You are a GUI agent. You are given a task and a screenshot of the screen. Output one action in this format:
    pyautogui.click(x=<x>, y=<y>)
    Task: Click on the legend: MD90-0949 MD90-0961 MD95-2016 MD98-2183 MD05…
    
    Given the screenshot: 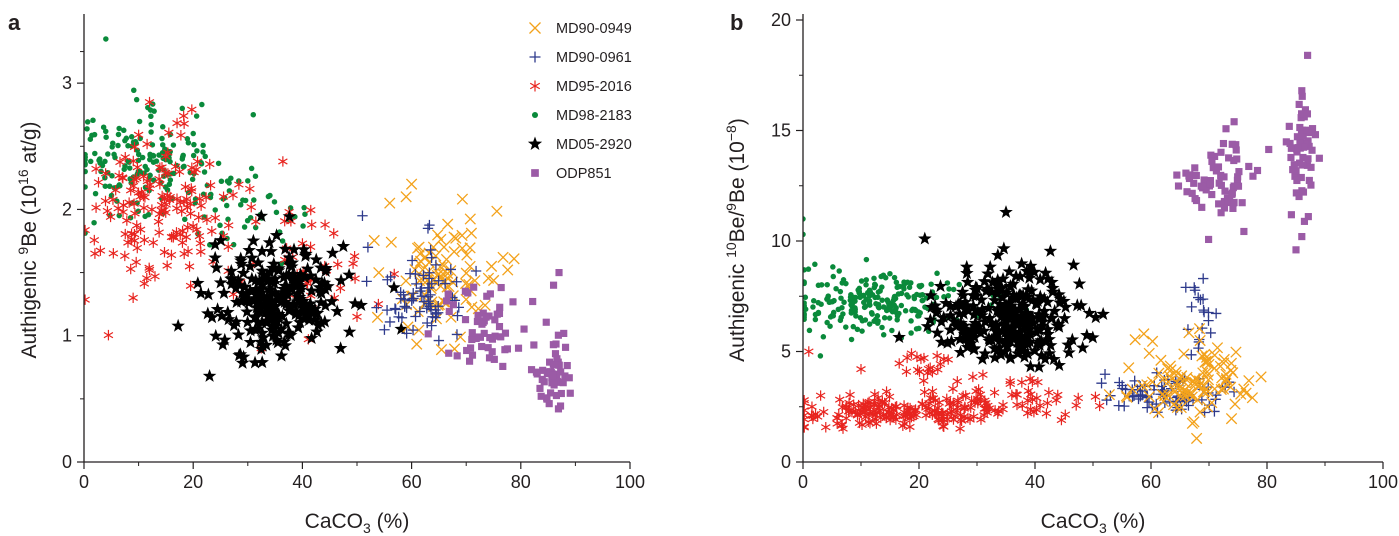 What is the action you would take?
    pyautogui.click(x=579, y=101)
    